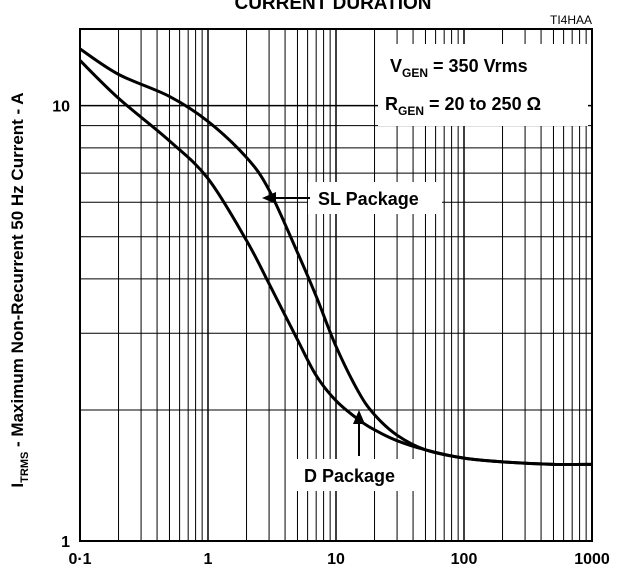 The width and height of the screenshot is (618, 574). I want to click on annotation-d-text: D Package, so click(349, 476).